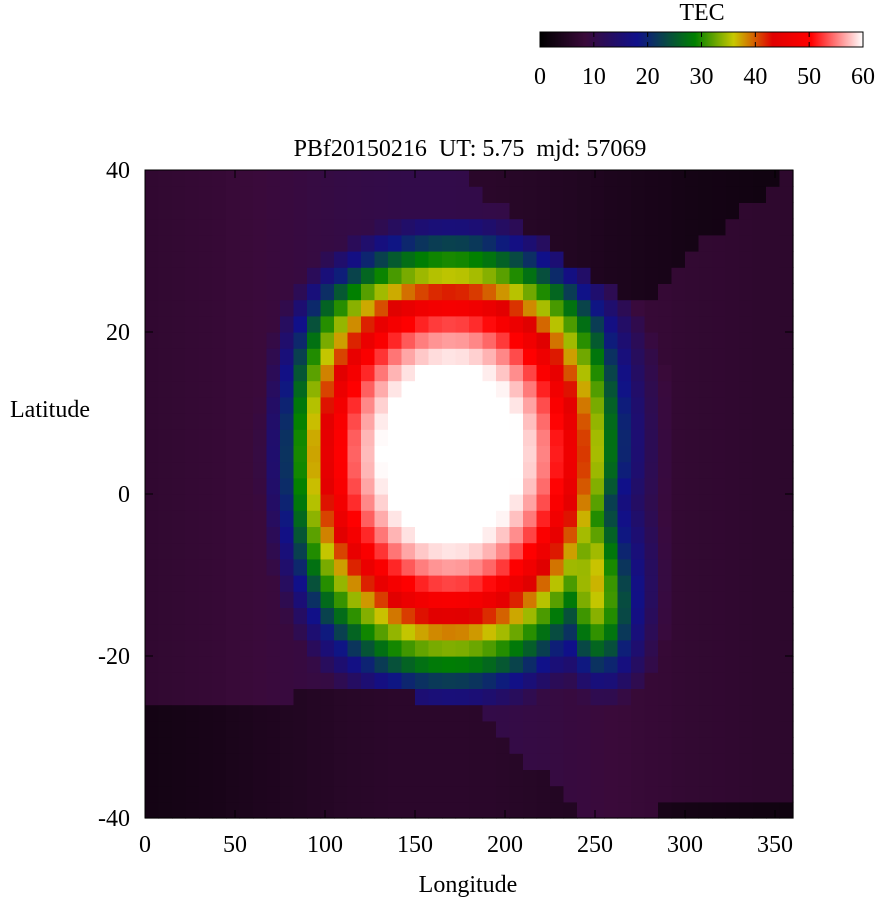  I want to click on chart-title: PBf20150216 UT: 5.75 mjd: 57069, so click(470, 149).